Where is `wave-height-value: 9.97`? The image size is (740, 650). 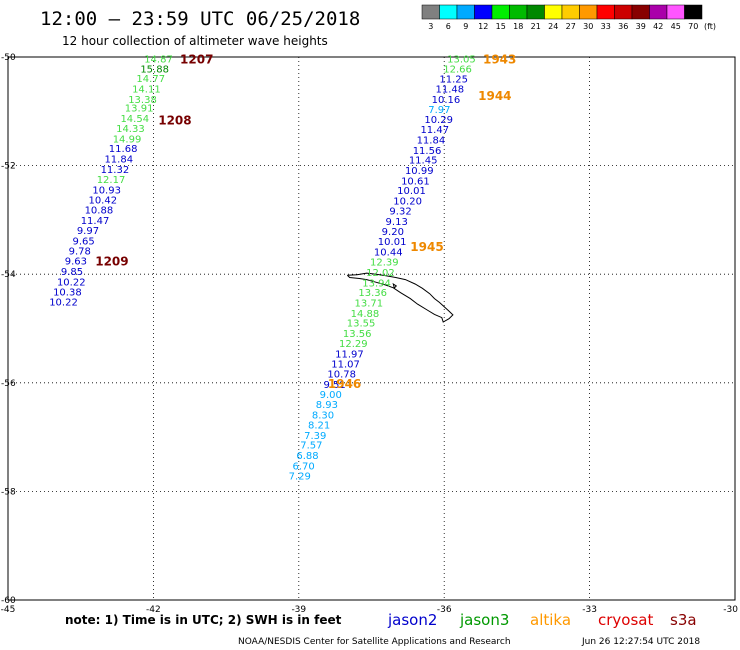 wave-height-value: 9.97 is located at coordinates (88, 231).